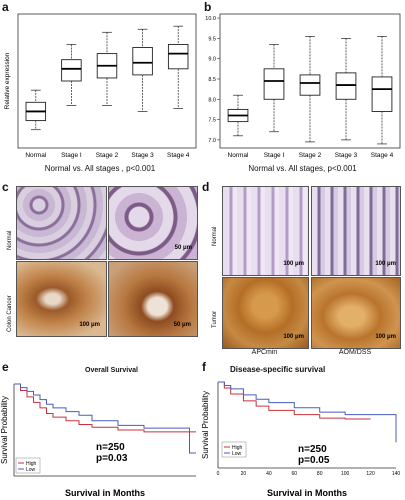 Image resolution: width=405 pixels, height=500 pixels. What do you see at coordinates (212, 141) in the screenshot?
I see `y-tick-label: 7.0` at bounding box center [212, 141].